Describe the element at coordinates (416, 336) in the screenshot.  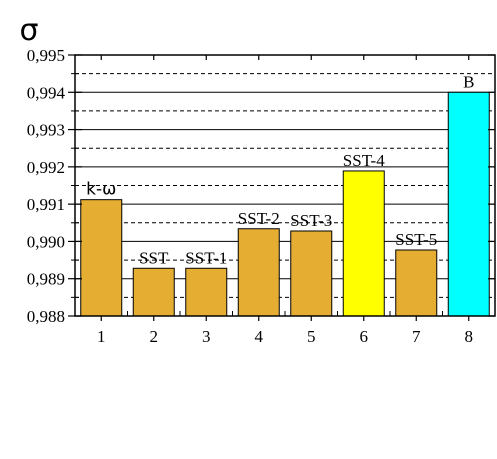
I see `x-tick-label: 7` at that location.